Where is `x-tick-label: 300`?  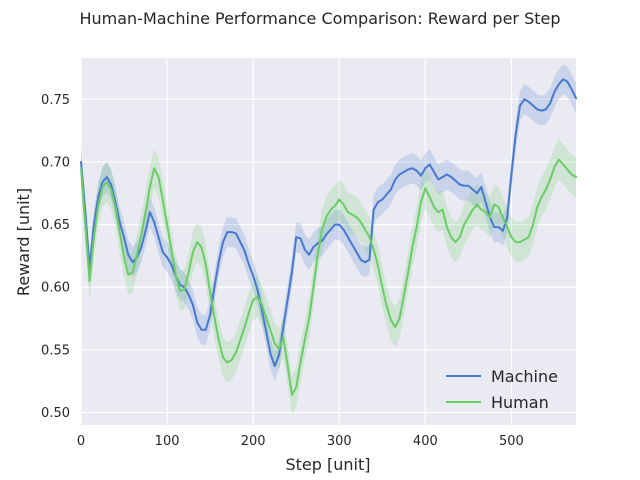 x-tick-label: 300 is located at coordinates (339, 441).